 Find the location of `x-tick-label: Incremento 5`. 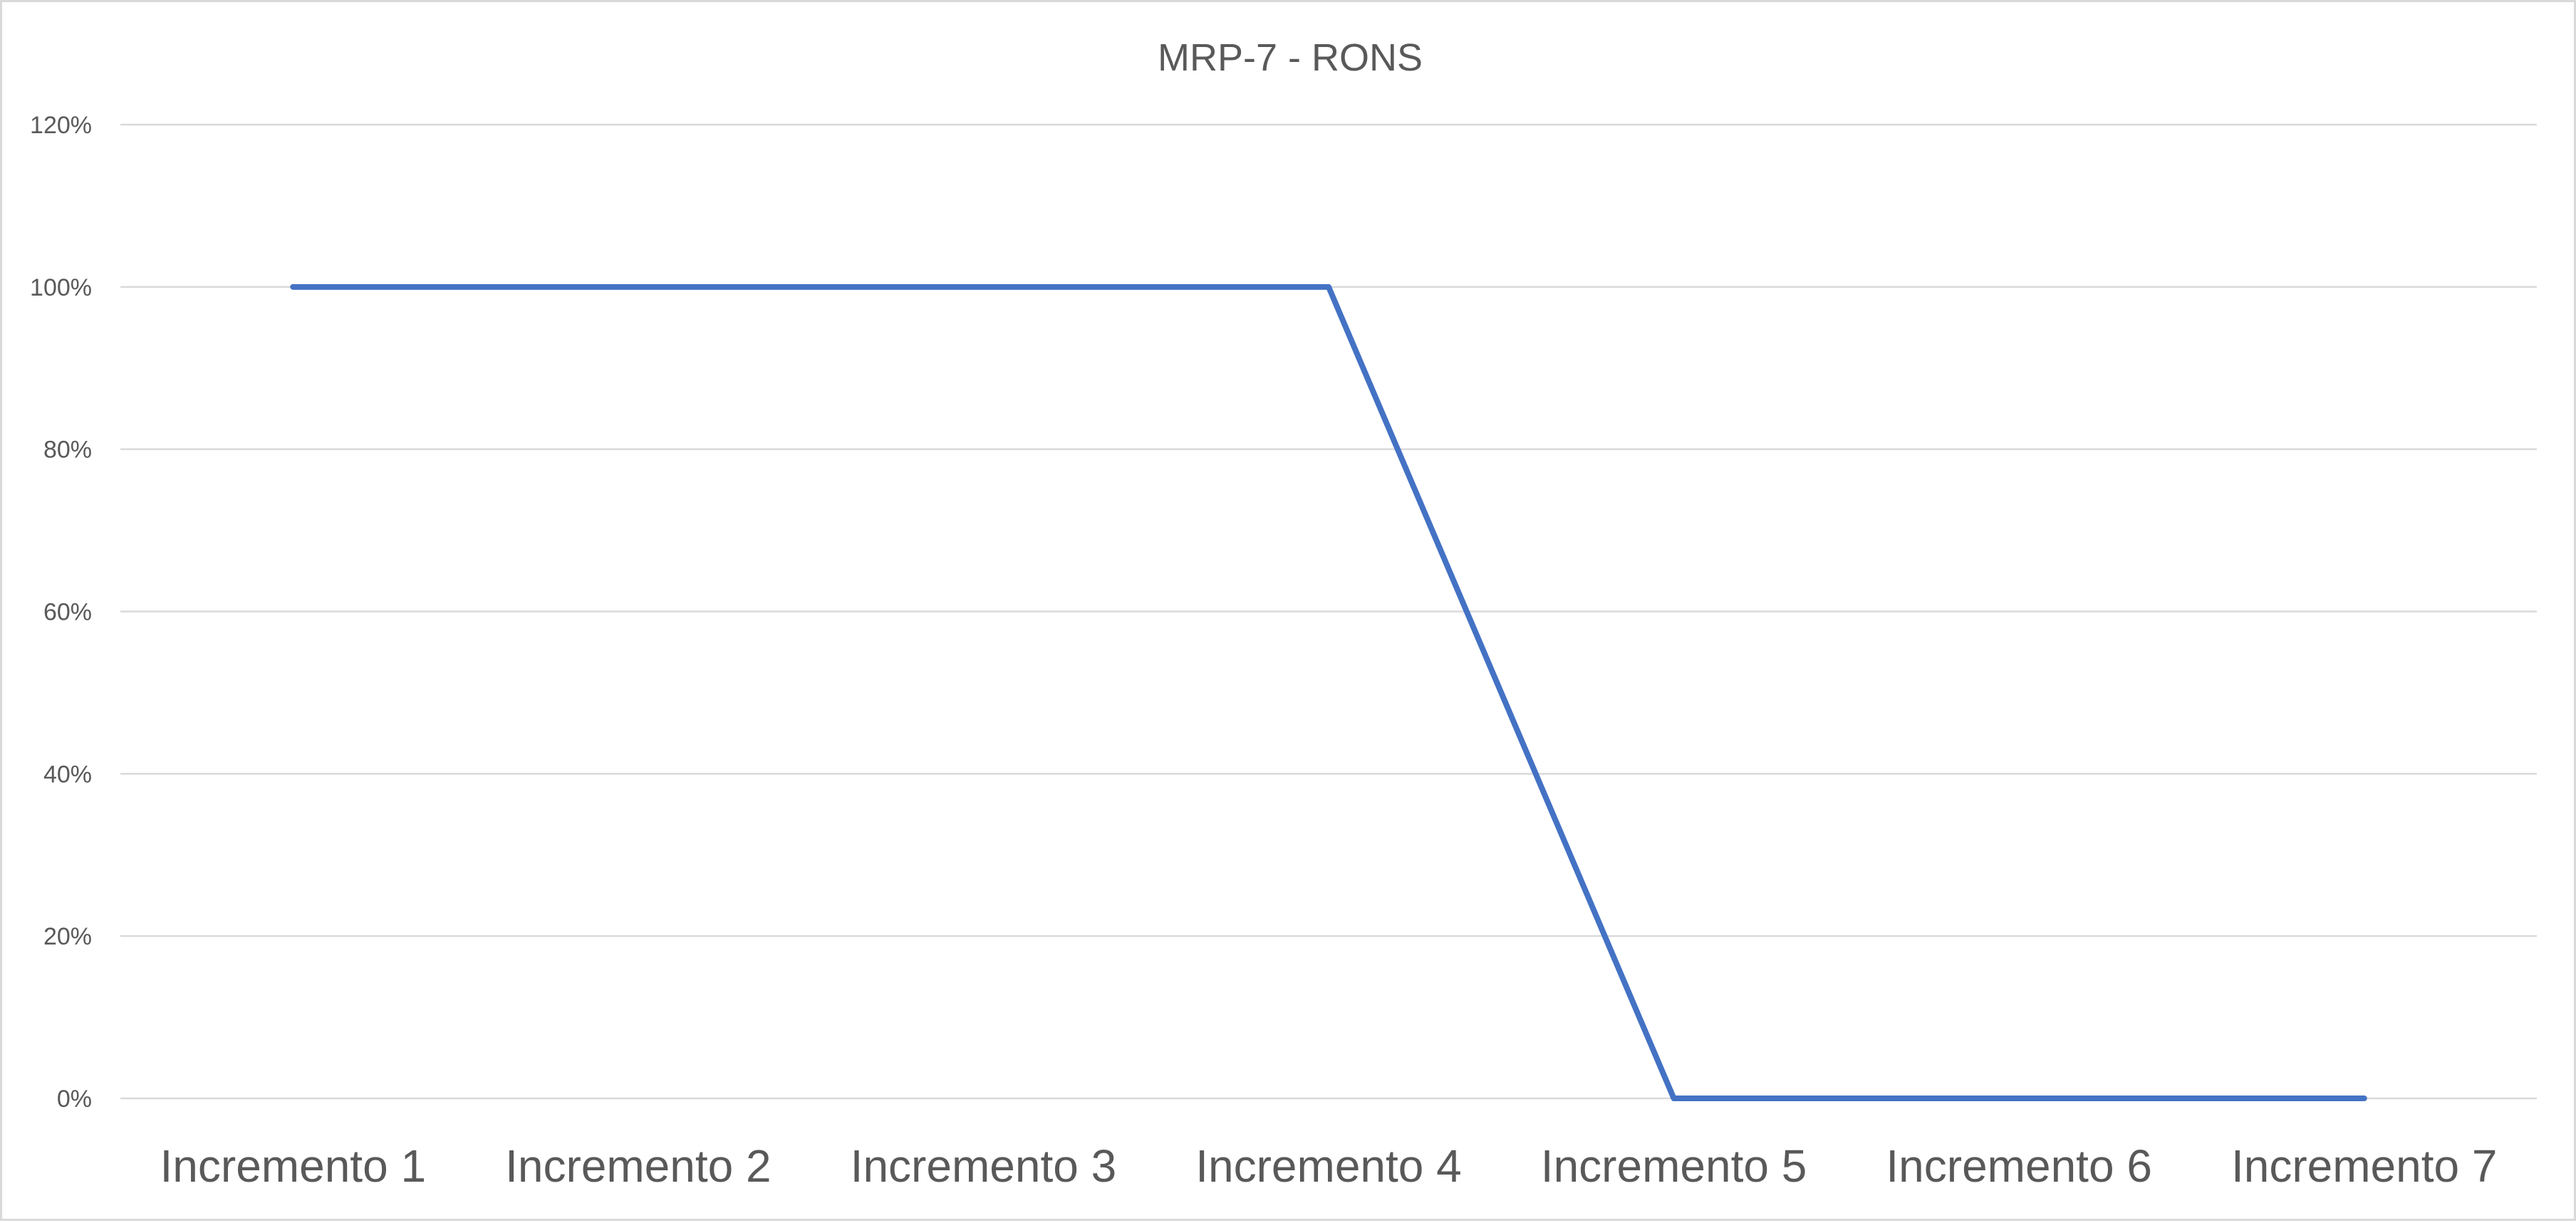

x-tick-label: Incremento 5 is located at coordinates (1674, 1166).